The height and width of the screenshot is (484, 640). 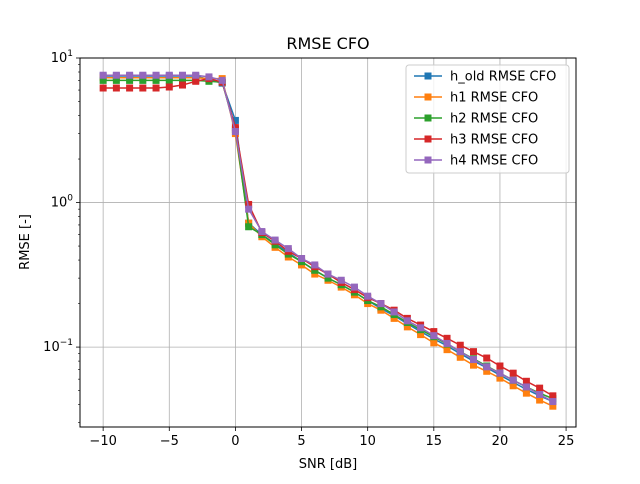 What do you see at coordinates (566, 441) in the screenshot?
I see `x-tick-label: 25` at bounding box center [566, 441].